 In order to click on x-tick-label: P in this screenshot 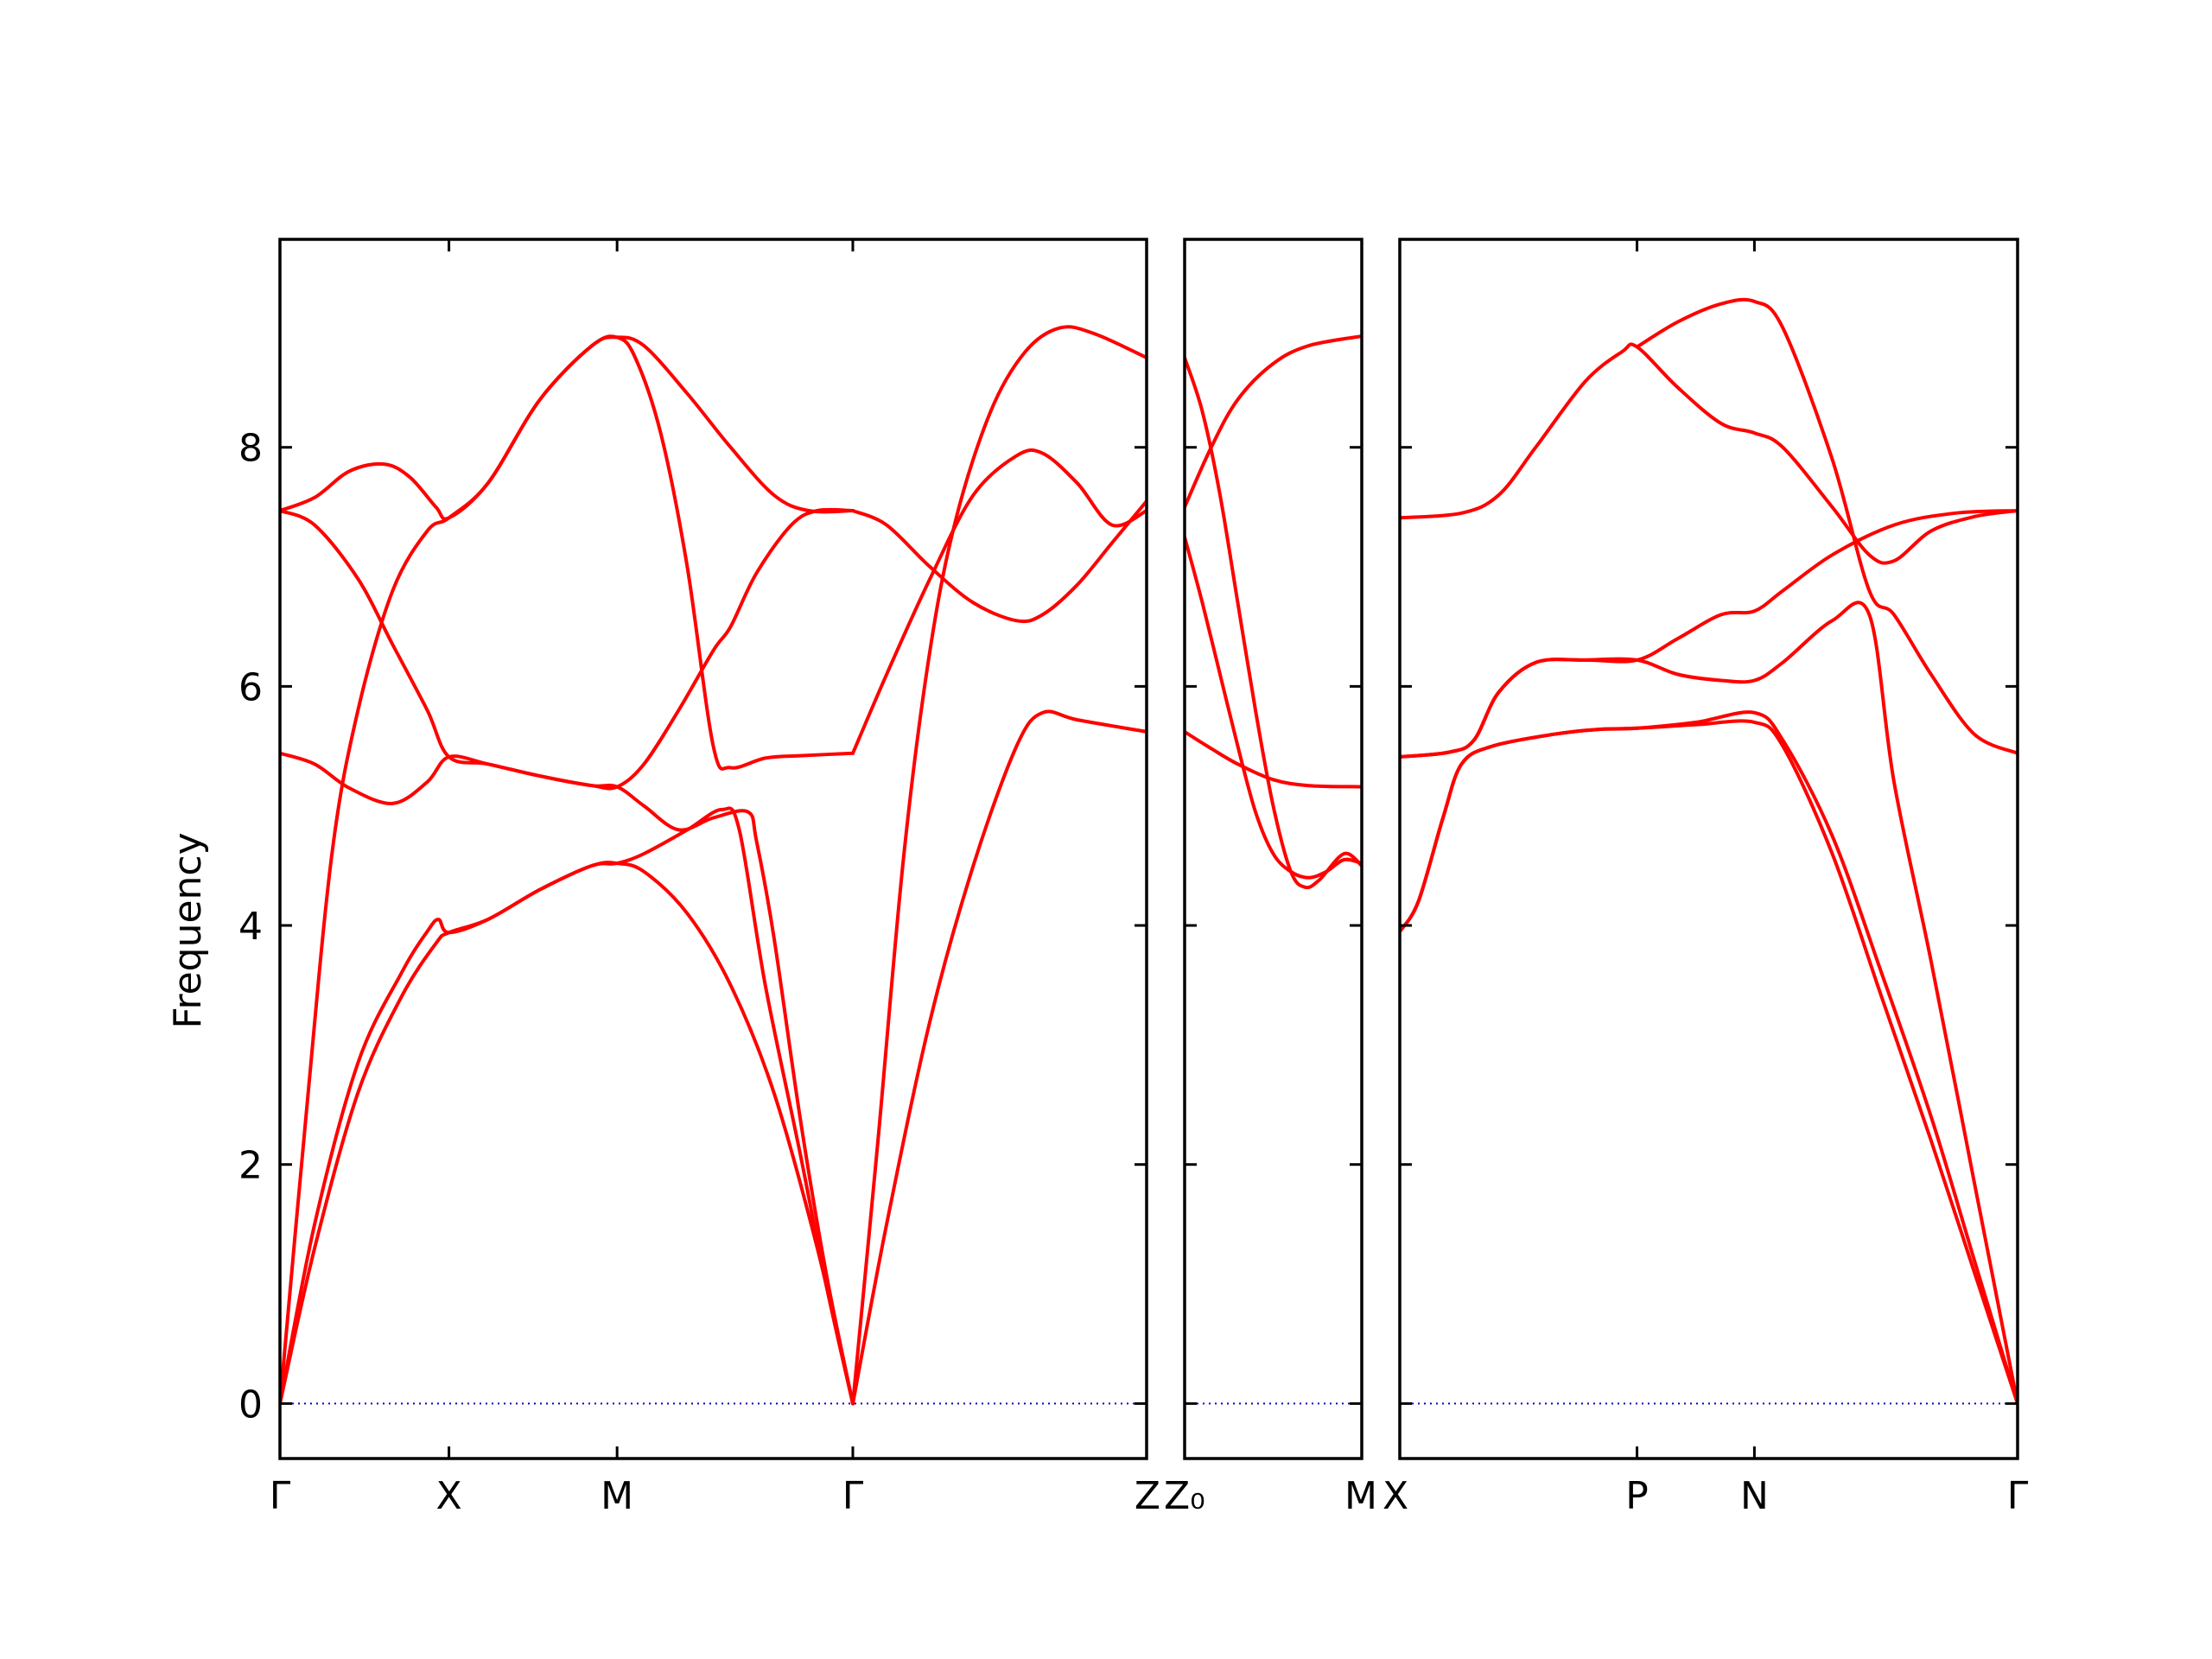, I will do `click(1637, 1496)`.